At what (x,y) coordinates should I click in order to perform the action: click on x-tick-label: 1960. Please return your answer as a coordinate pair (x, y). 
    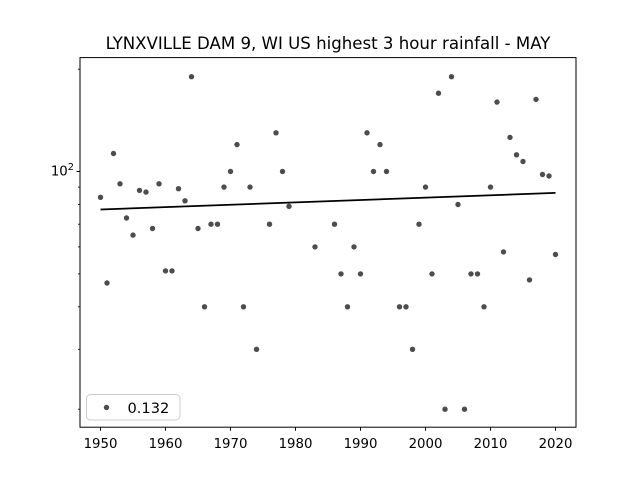
    Looking at the image, I should click on (166, 444).